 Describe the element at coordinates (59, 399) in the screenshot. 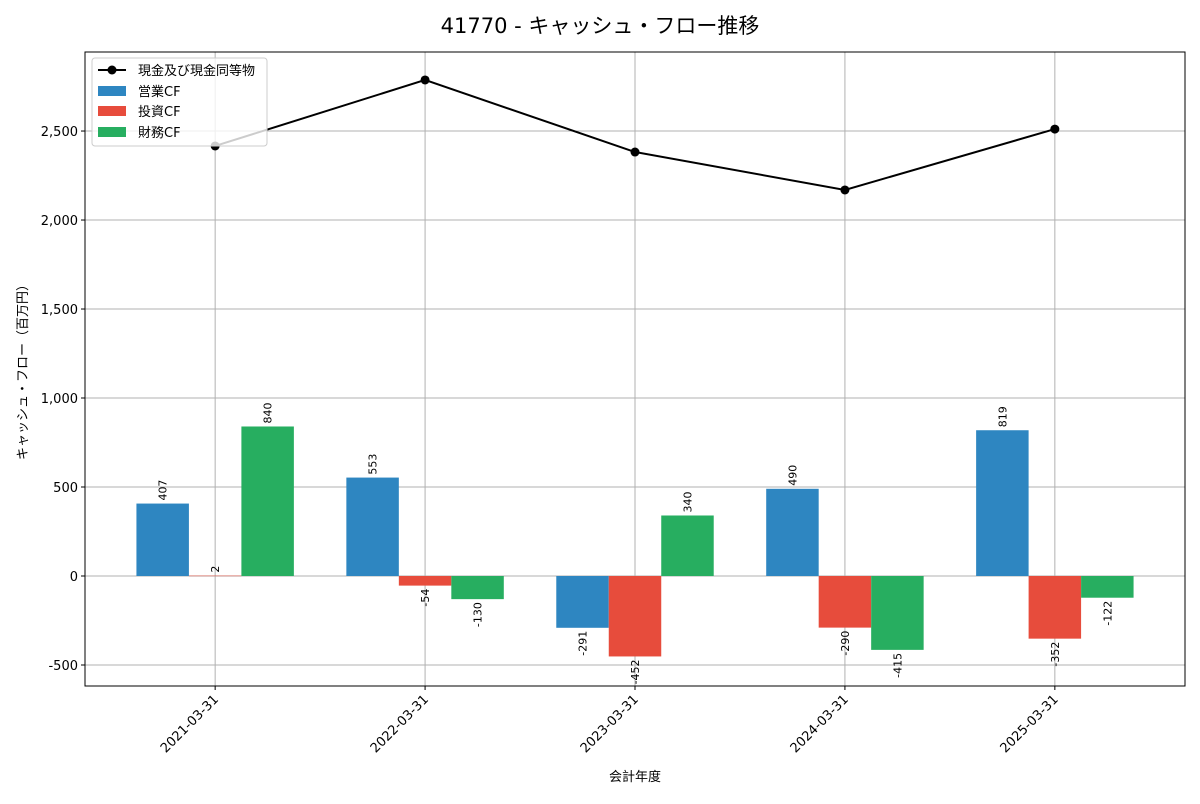

I see `y-tick-label: 1,000` at that location.